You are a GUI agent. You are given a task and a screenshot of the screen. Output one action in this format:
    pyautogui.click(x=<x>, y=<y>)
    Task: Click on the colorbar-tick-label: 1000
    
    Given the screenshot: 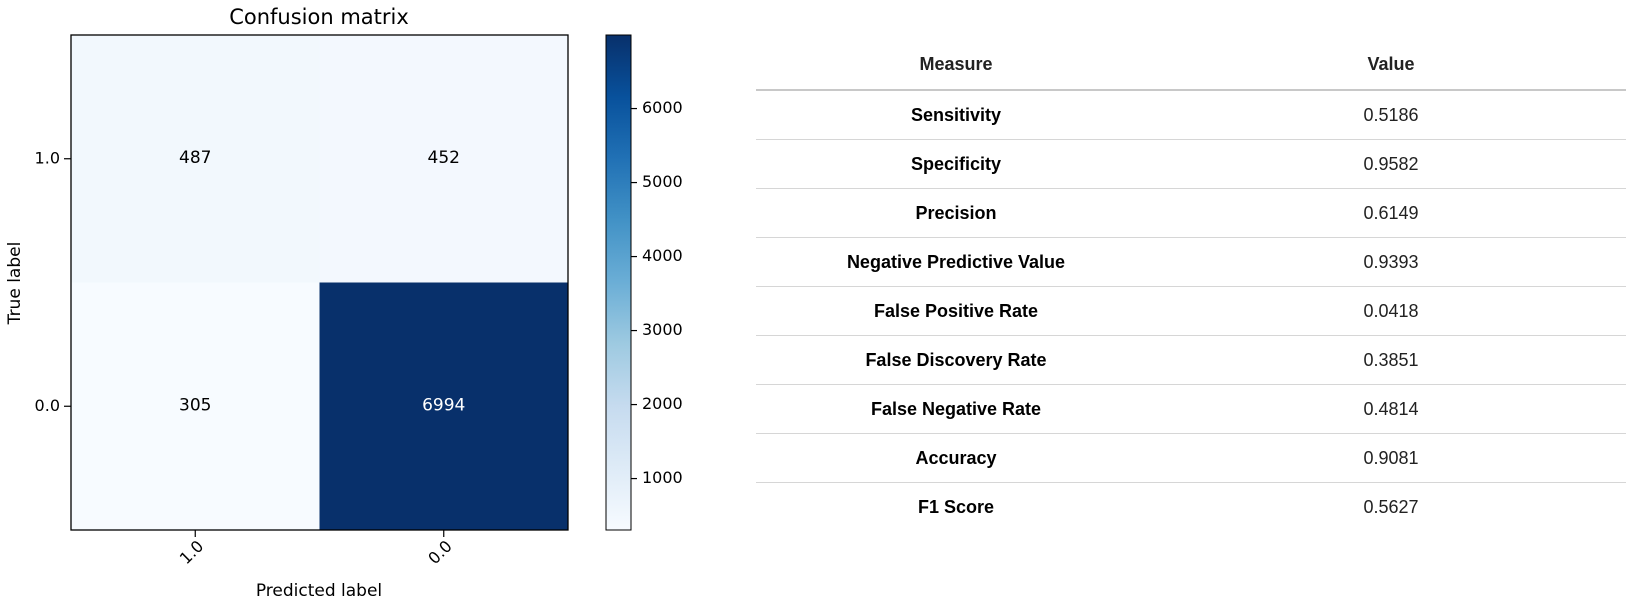 What is the action you would take?
    pyautogui.click(x=662, y=477)
    